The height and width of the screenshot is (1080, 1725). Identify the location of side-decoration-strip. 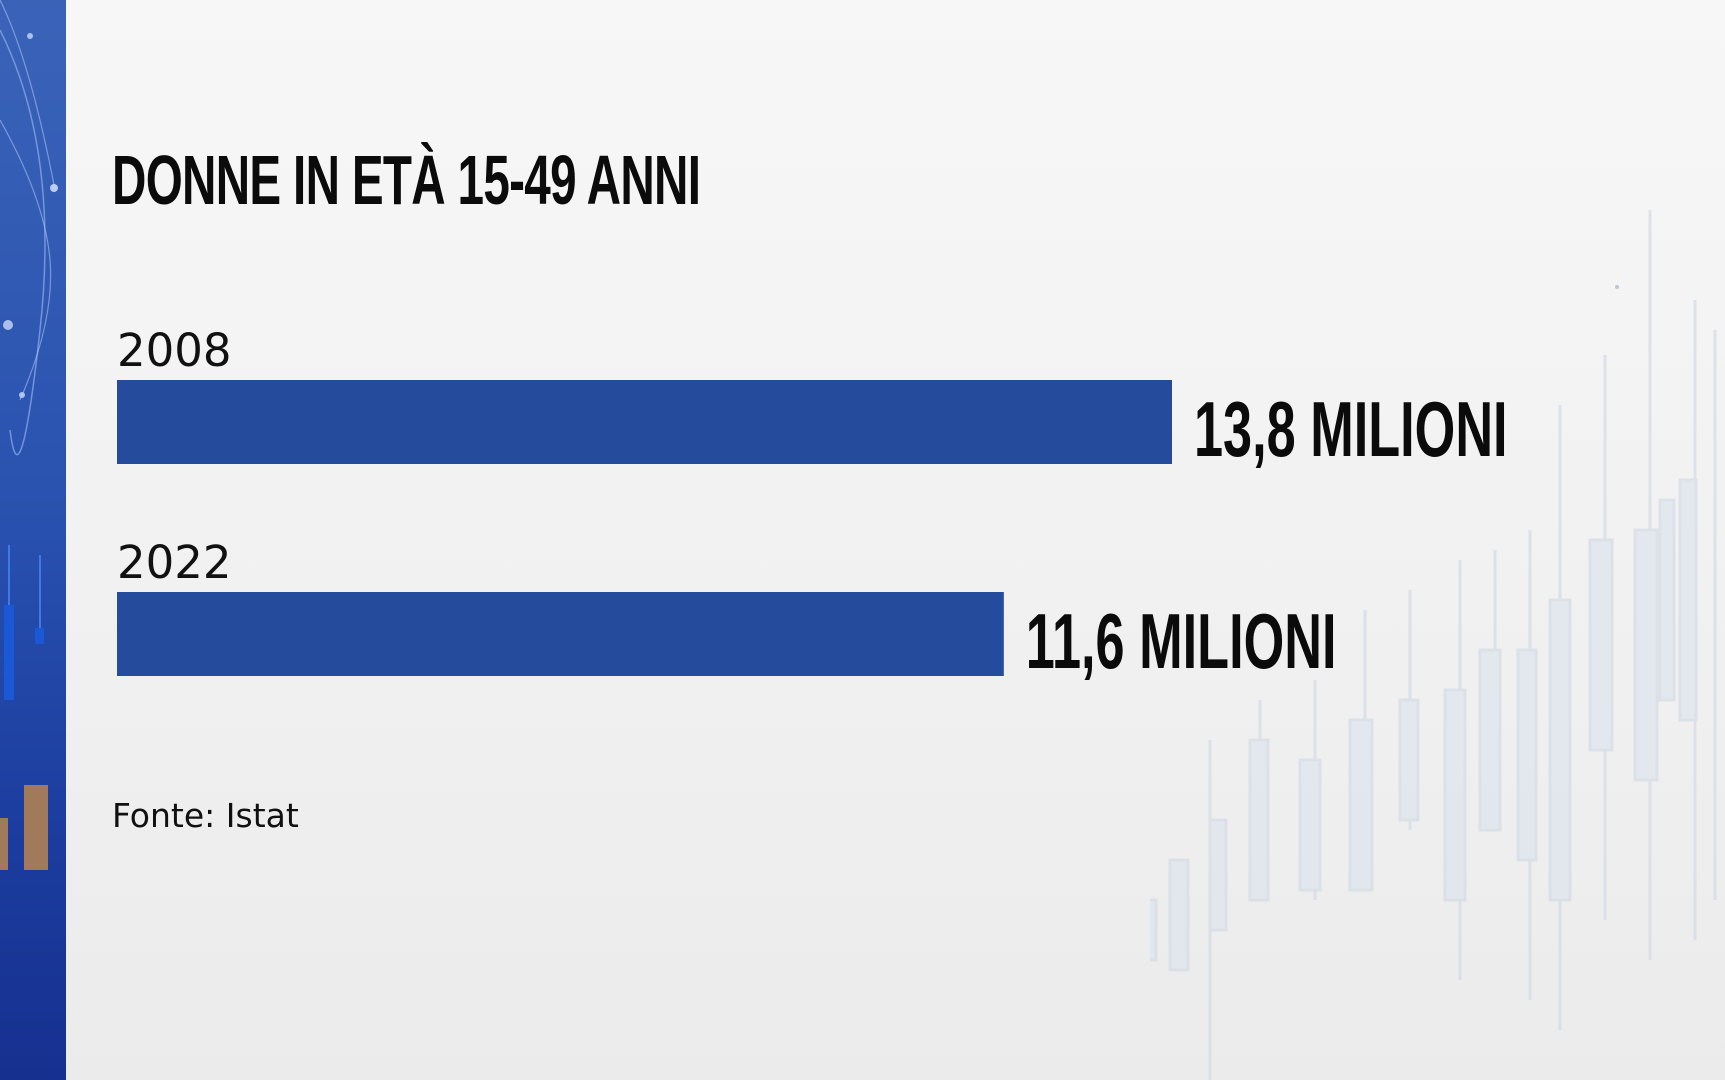
(33, 540).